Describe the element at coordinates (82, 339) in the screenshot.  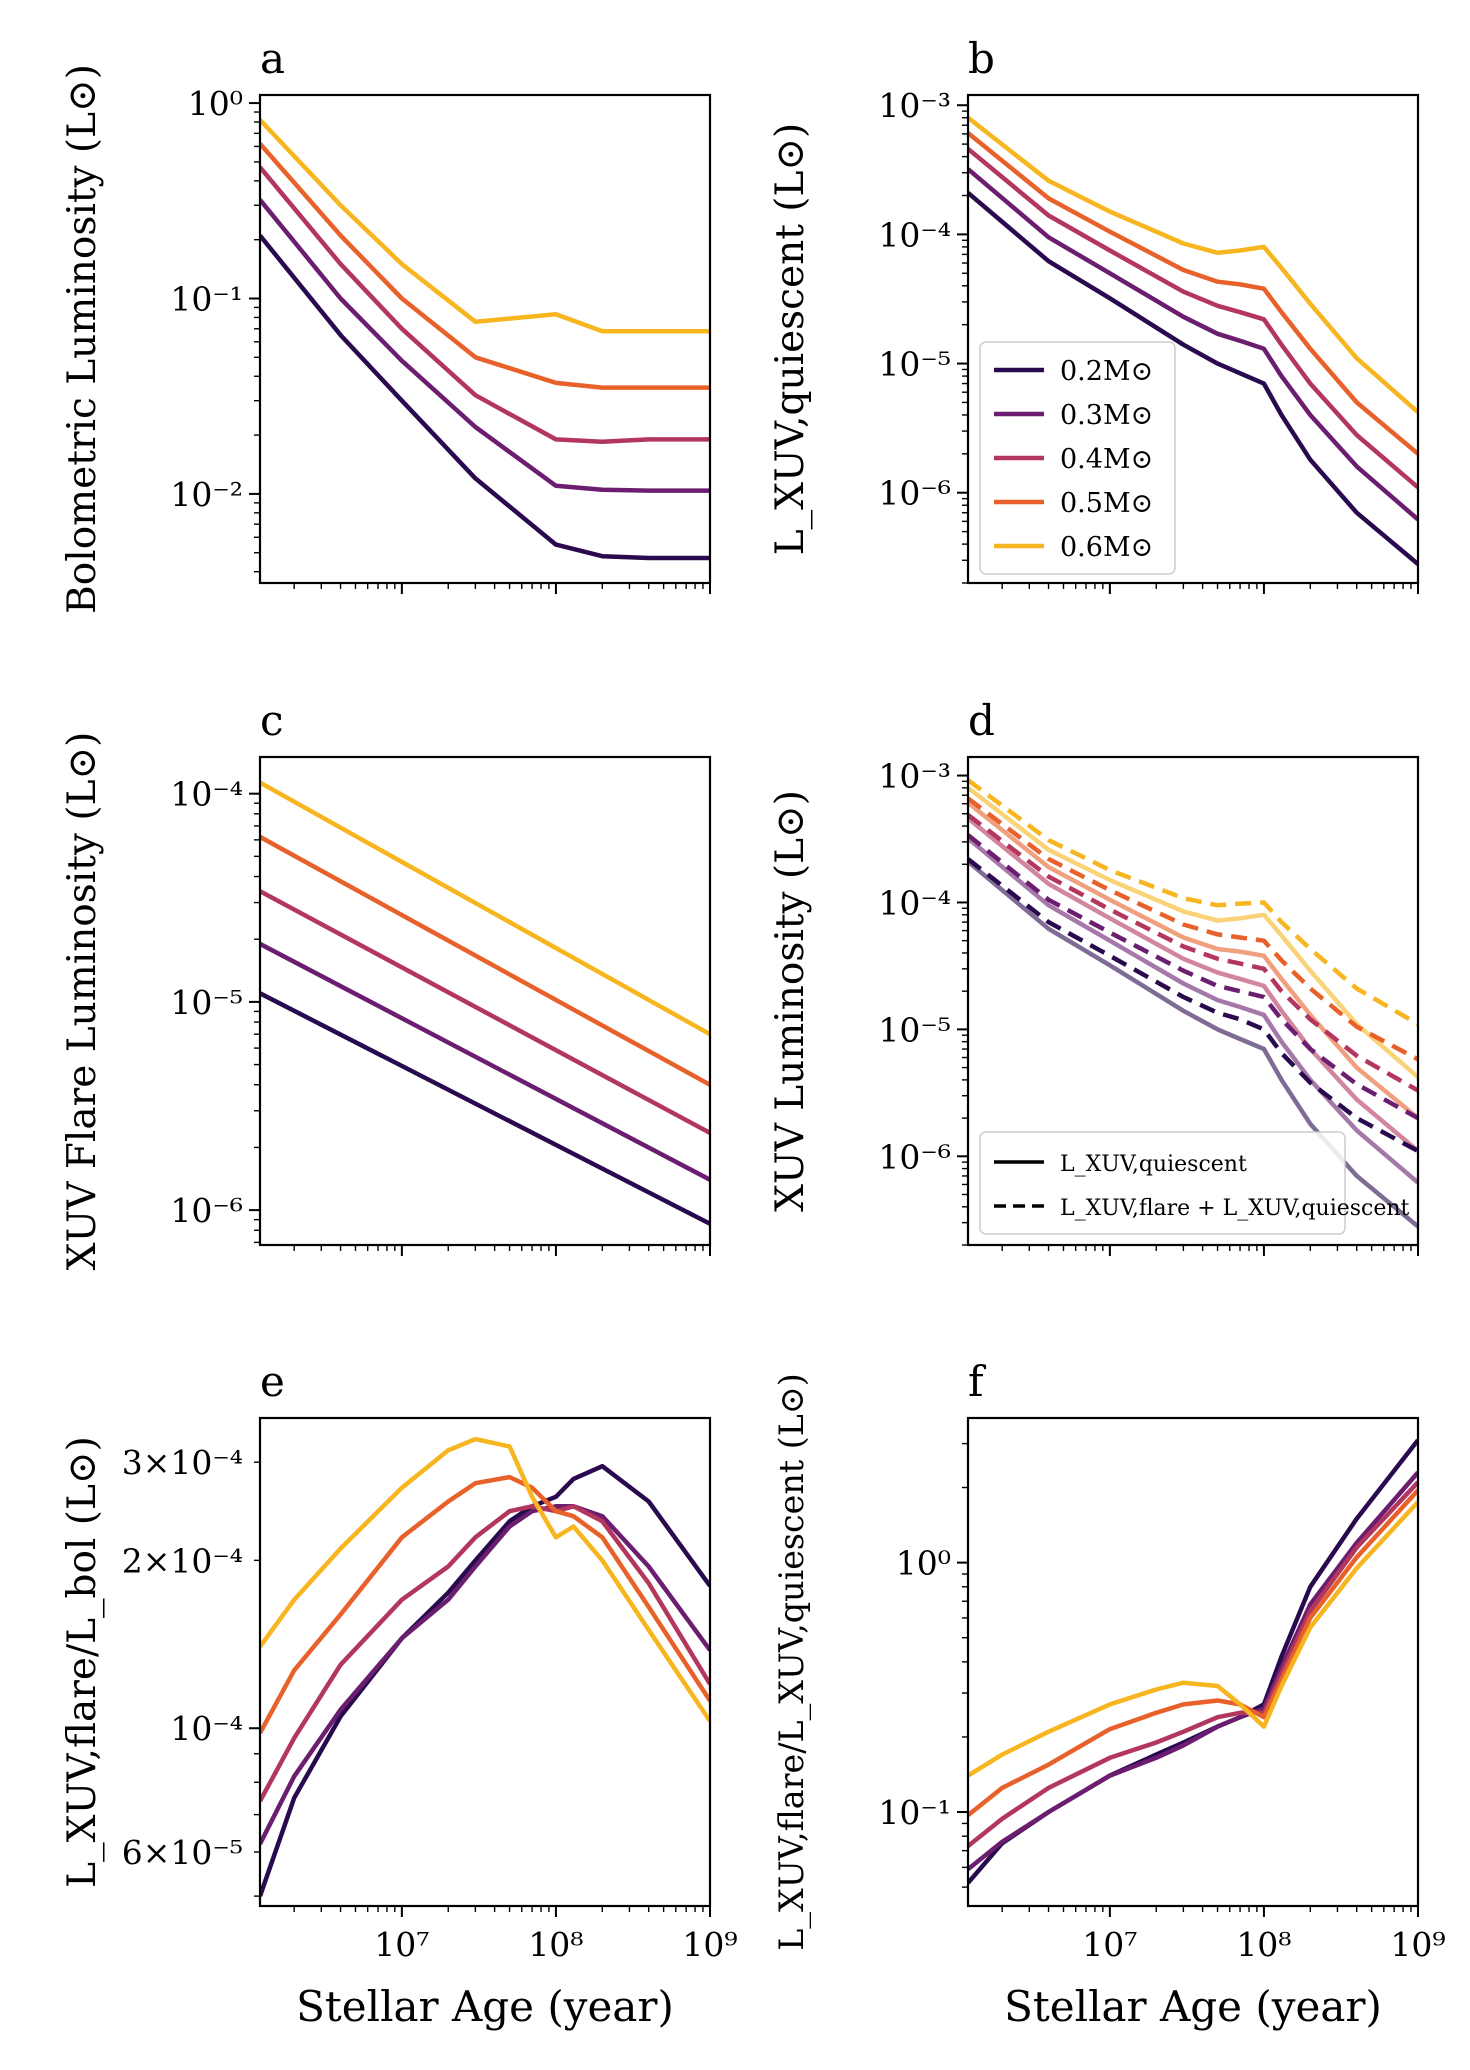
I see `y-axis-label: Bolometric Luminosity (L⊙)` at that location.